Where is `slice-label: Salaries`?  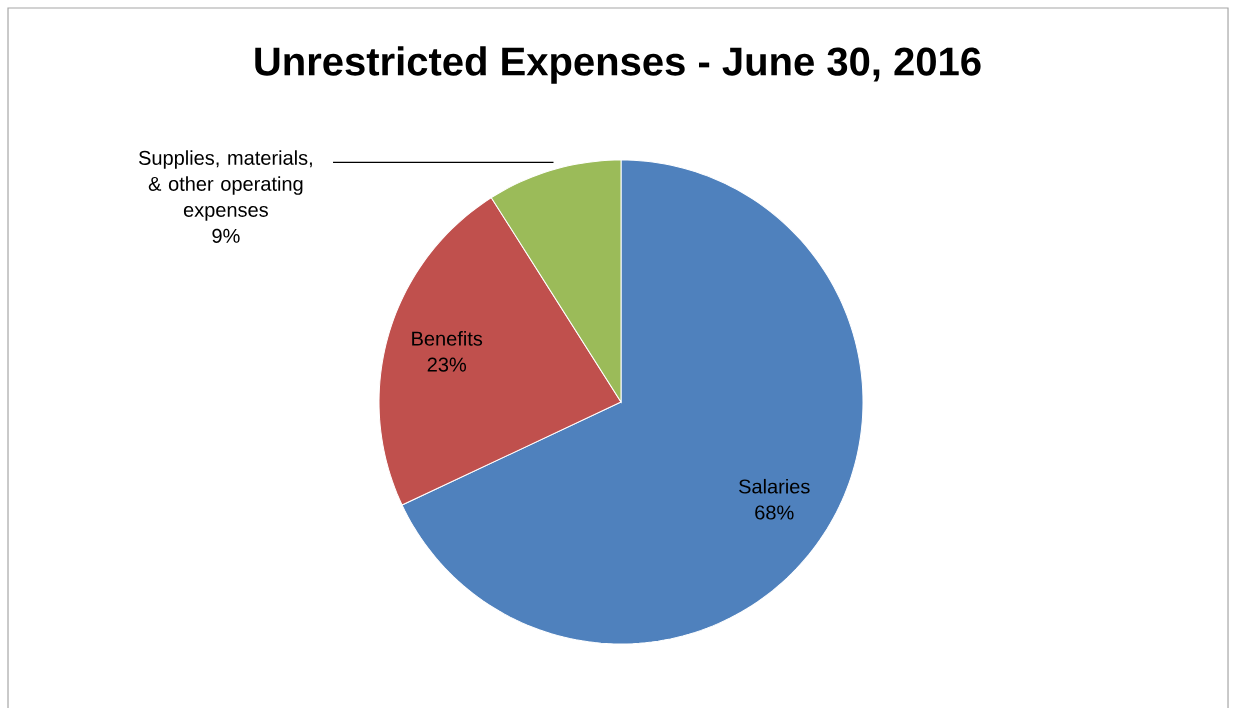
slice-label: Salaries is located at coordinates (774, 486).